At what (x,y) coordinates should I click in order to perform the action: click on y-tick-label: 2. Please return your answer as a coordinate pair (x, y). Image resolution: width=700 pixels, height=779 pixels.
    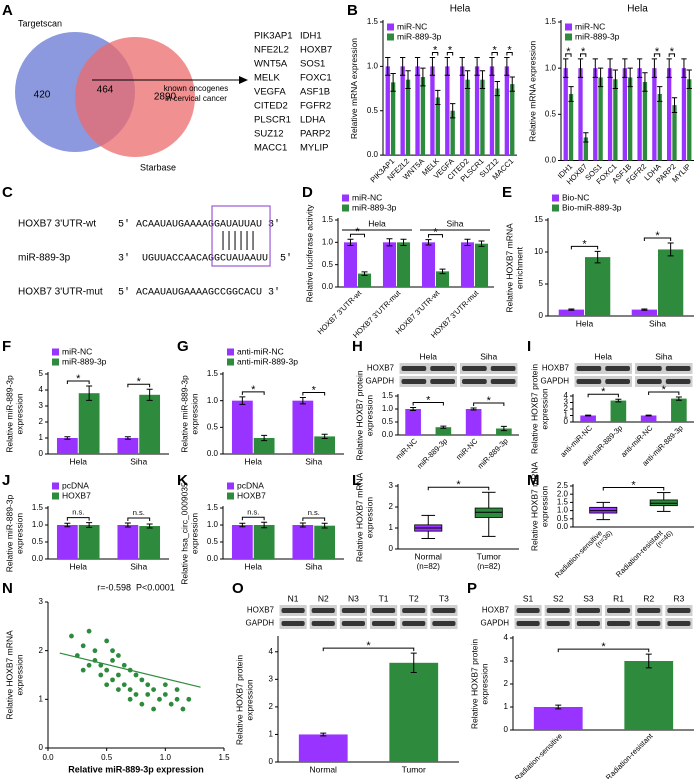
    Looking at the image, I should click on (391, 506).